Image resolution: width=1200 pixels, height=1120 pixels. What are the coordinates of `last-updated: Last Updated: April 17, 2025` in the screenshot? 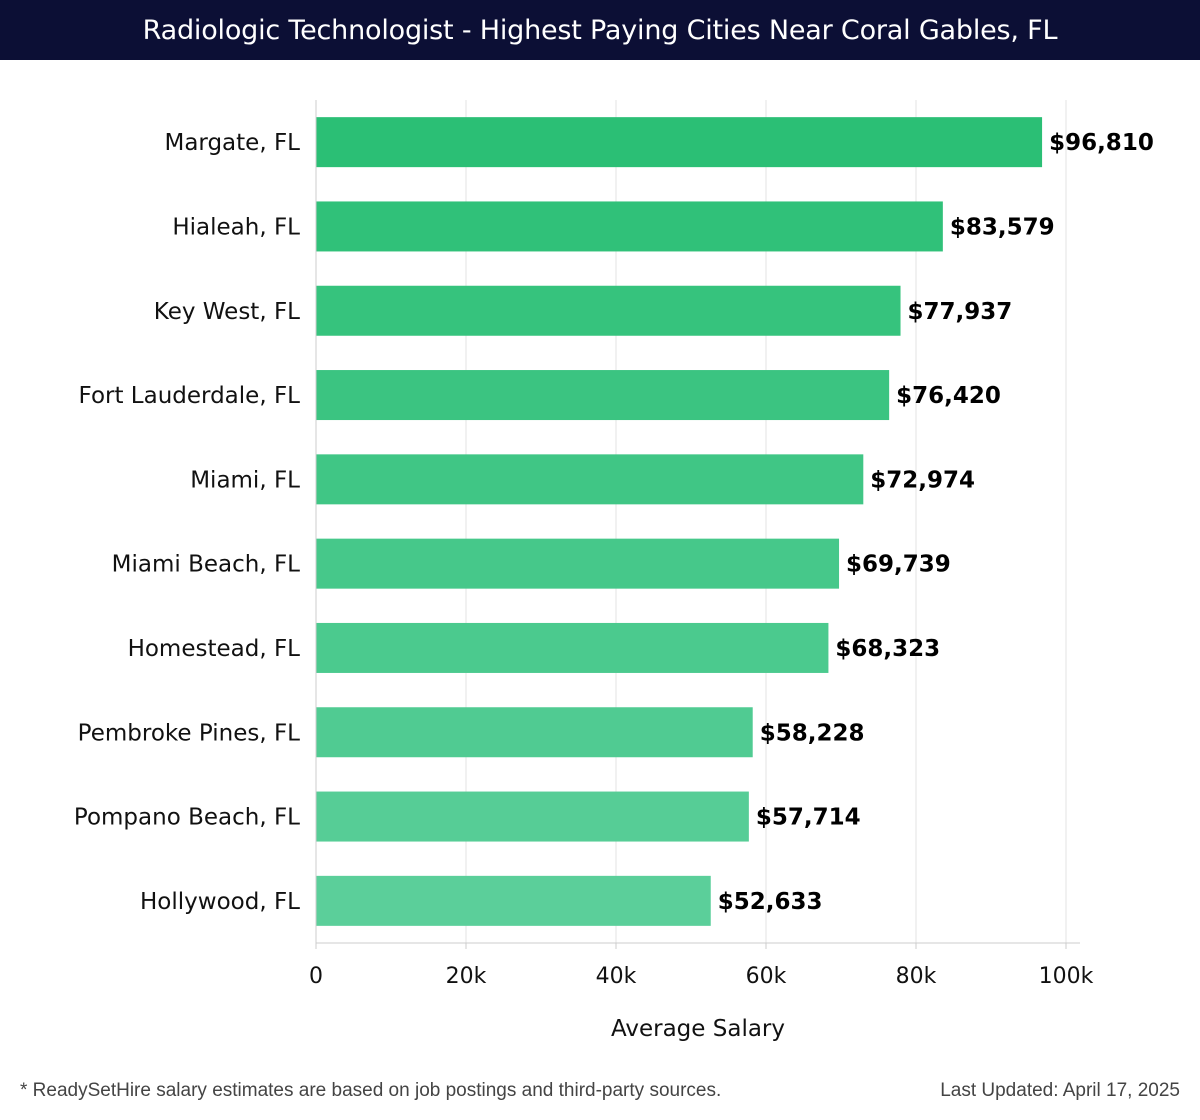 It's located at (1060, 1090).